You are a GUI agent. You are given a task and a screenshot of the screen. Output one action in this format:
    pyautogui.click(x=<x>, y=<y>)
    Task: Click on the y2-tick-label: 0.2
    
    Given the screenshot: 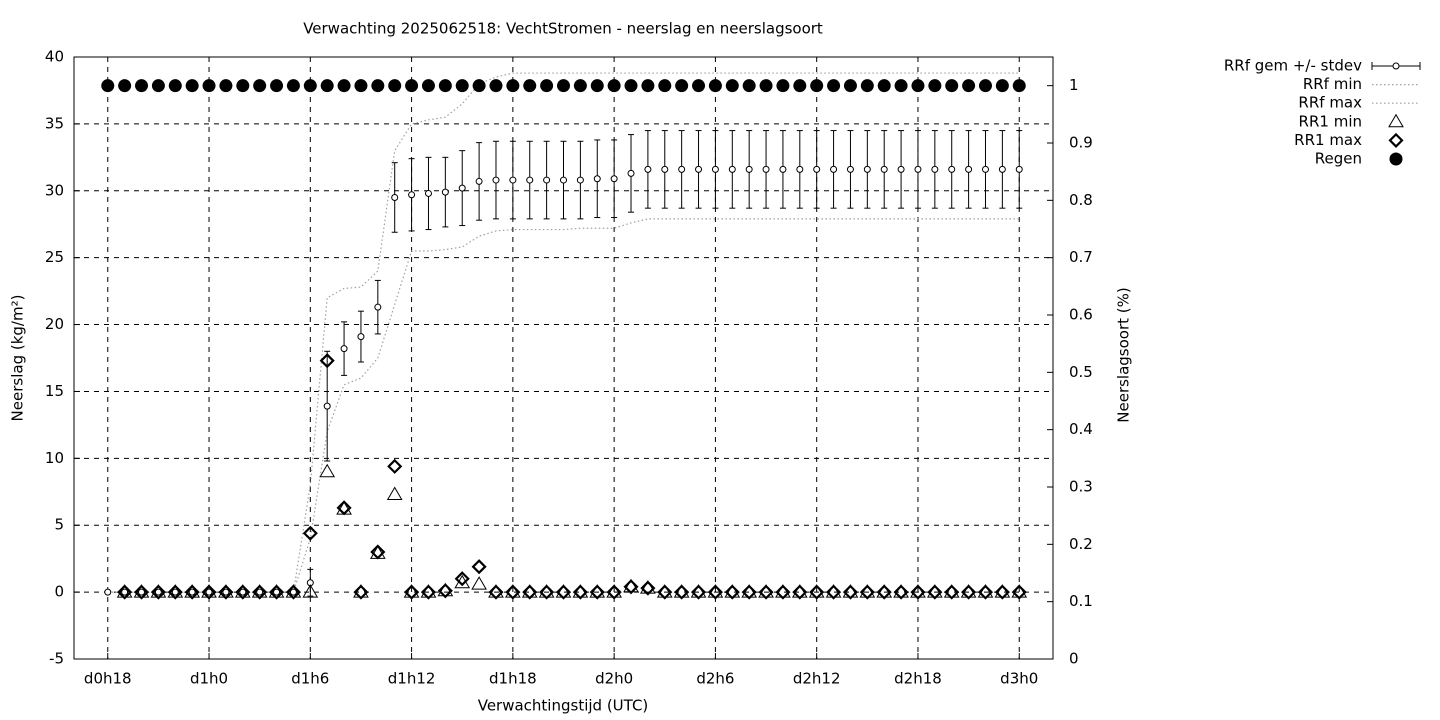 What is the action you would take?
    pyautogui.click(x=1081, y=544)
    